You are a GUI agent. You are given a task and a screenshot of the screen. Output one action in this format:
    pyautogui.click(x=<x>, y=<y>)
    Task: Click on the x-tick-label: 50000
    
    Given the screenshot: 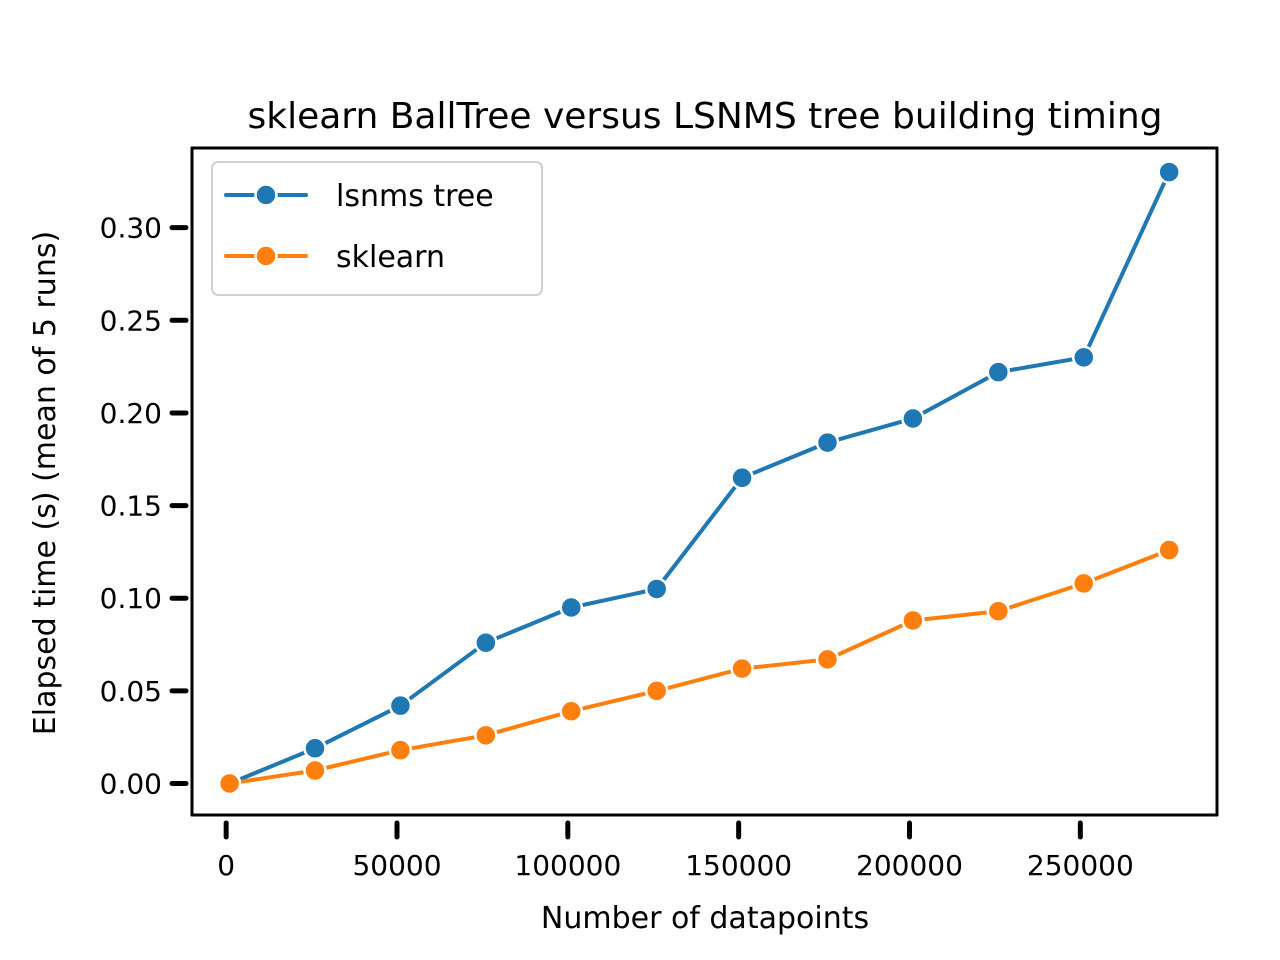 What is the action you would take?
    pyautogui.click(x=396, y=865)
    